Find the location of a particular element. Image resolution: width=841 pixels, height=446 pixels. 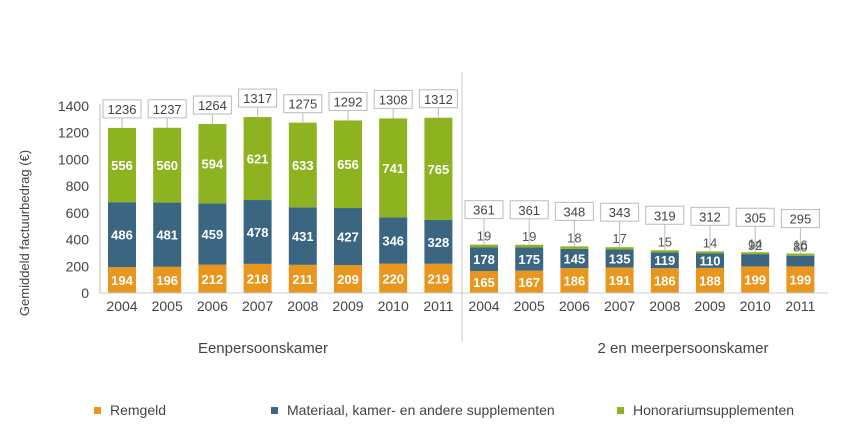

segment-value-label: 594 is located at coordinates (213, 164).